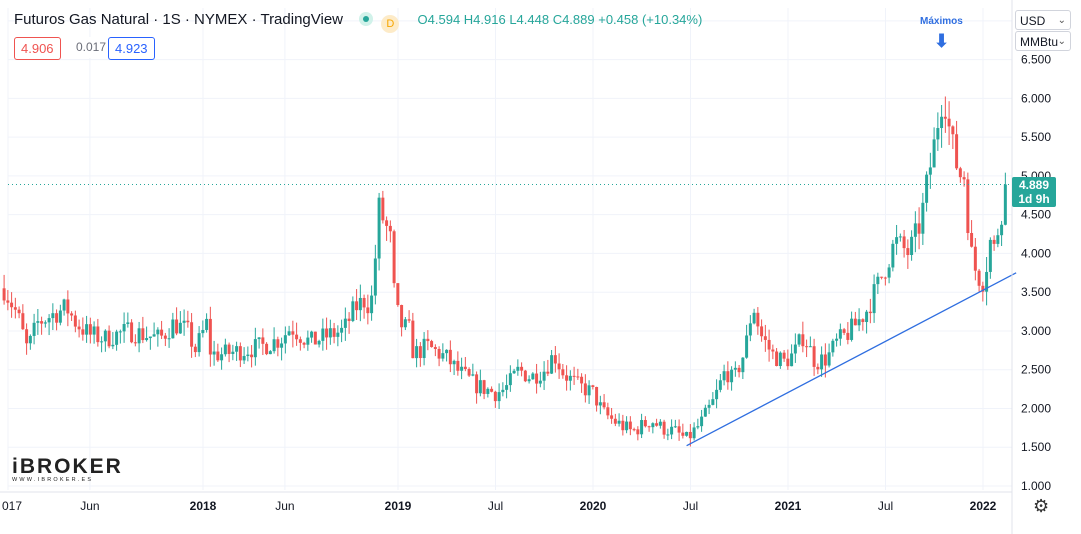 The height and width of the screenshot is (534, 1081). Describe the element at coordinates (1041, 506) in the screenshot. I see `gear-icon: ⚙` at that location.